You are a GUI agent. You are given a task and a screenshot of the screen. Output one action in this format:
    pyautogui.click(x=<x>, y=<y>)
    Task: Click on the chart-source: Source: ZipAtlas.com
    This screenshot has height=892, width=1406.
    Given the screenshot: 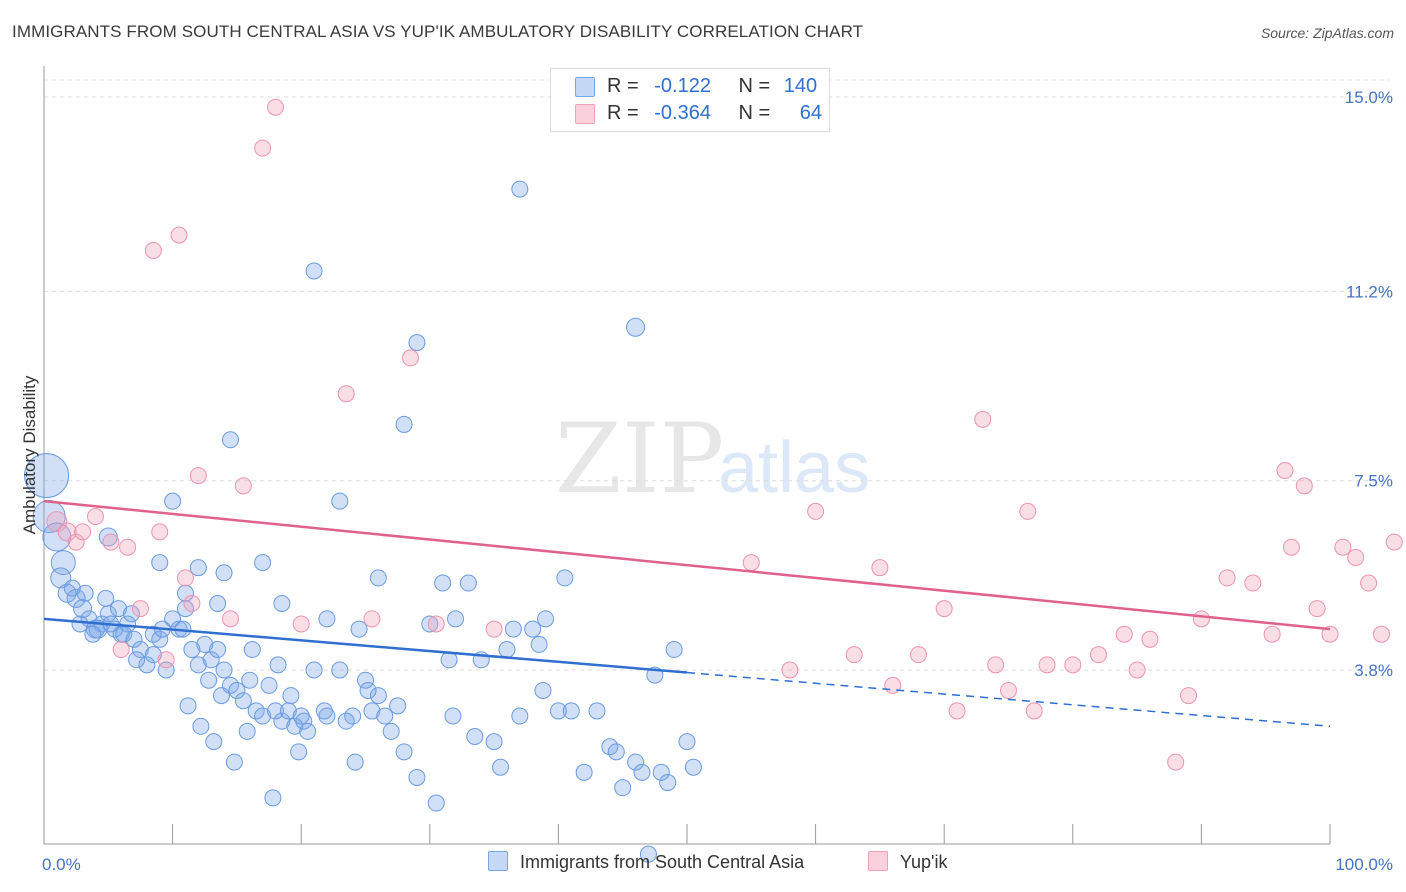 What is the action you would take?
    pyautogui.click(x=1327, y=33)
    